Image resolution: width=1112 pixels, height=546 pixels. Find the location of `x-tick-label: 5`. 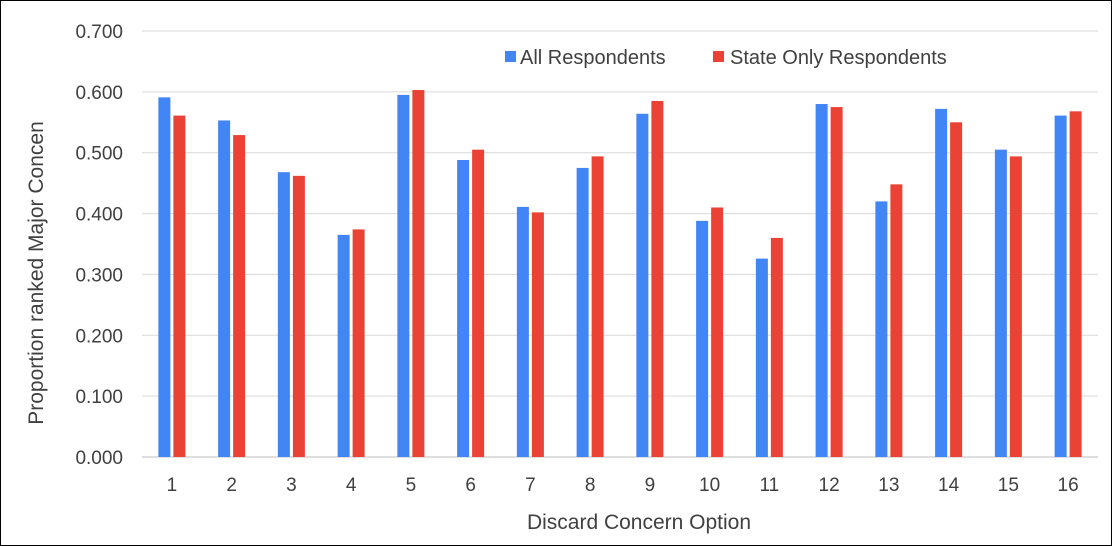

x-tick-label: 5 is located at coordinates (411, 485).